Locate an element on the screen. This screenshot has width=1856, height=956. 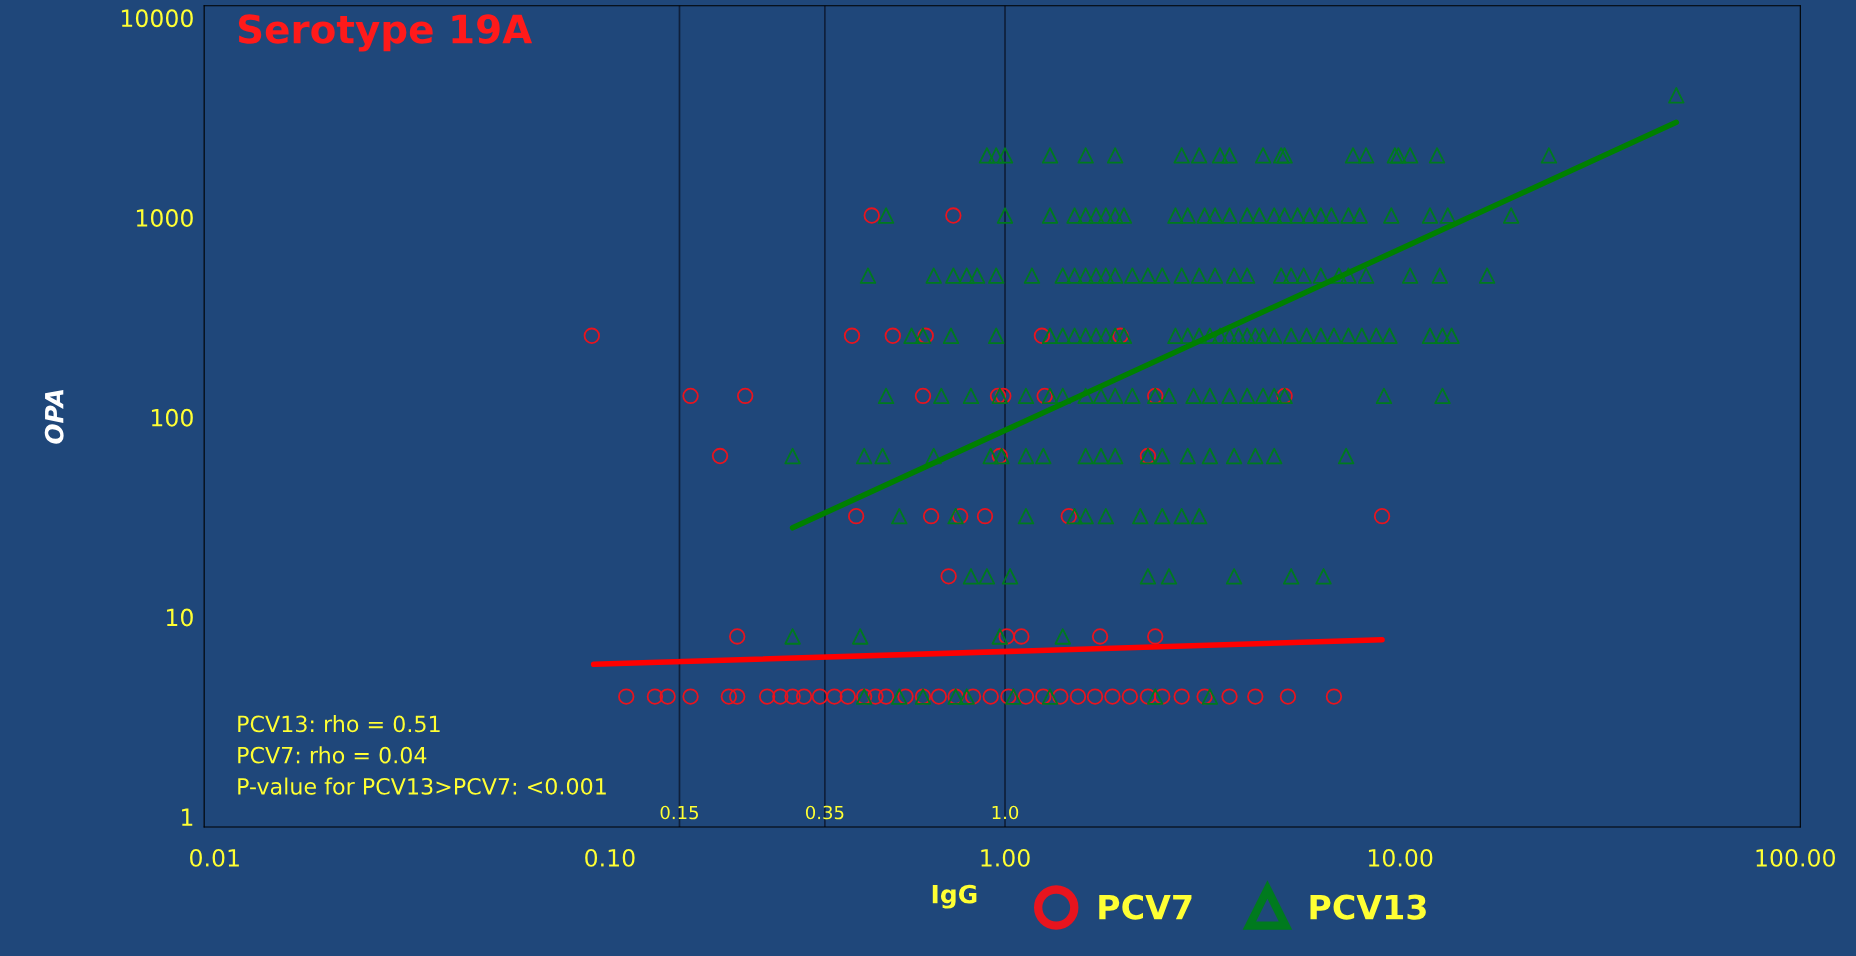
y-axis-title: OPA is located at coordinates (54, 417).